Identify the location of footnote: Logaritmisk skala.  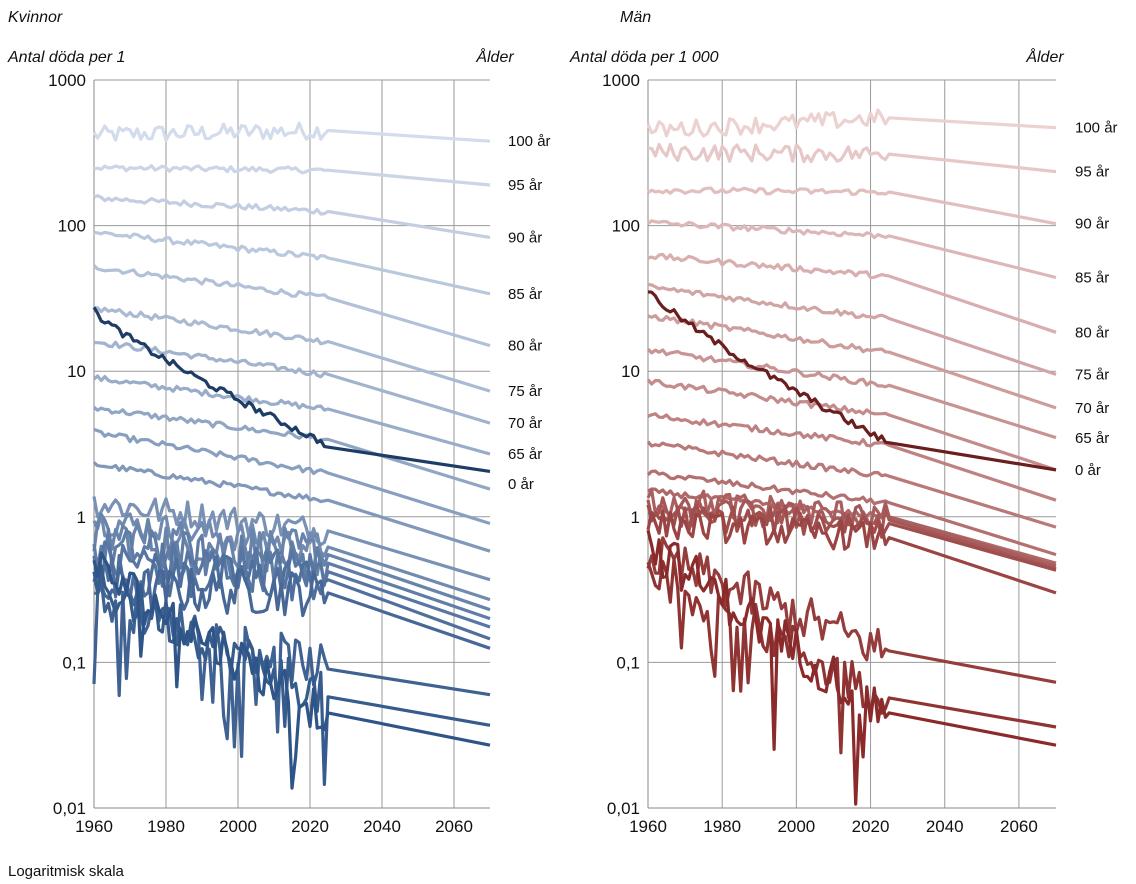
(66, 871).